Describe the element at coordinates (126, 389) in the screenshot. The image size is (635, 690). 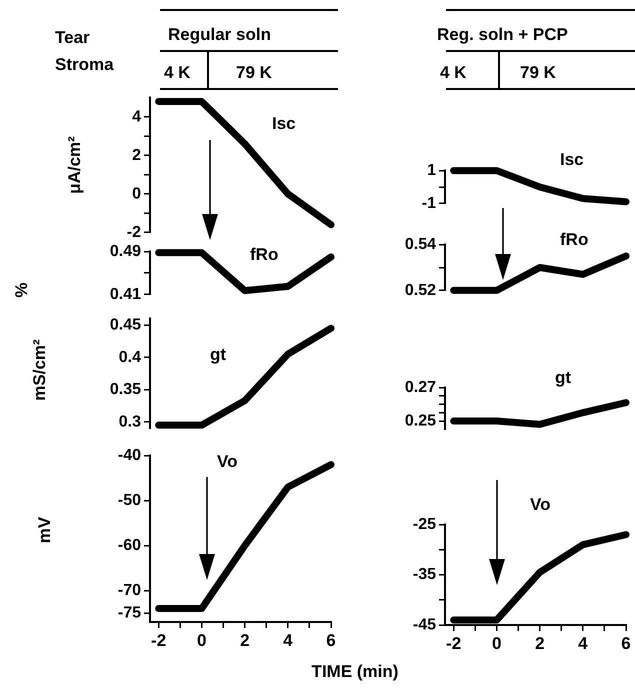
I see `y-tick-label: 0.35` at that location.